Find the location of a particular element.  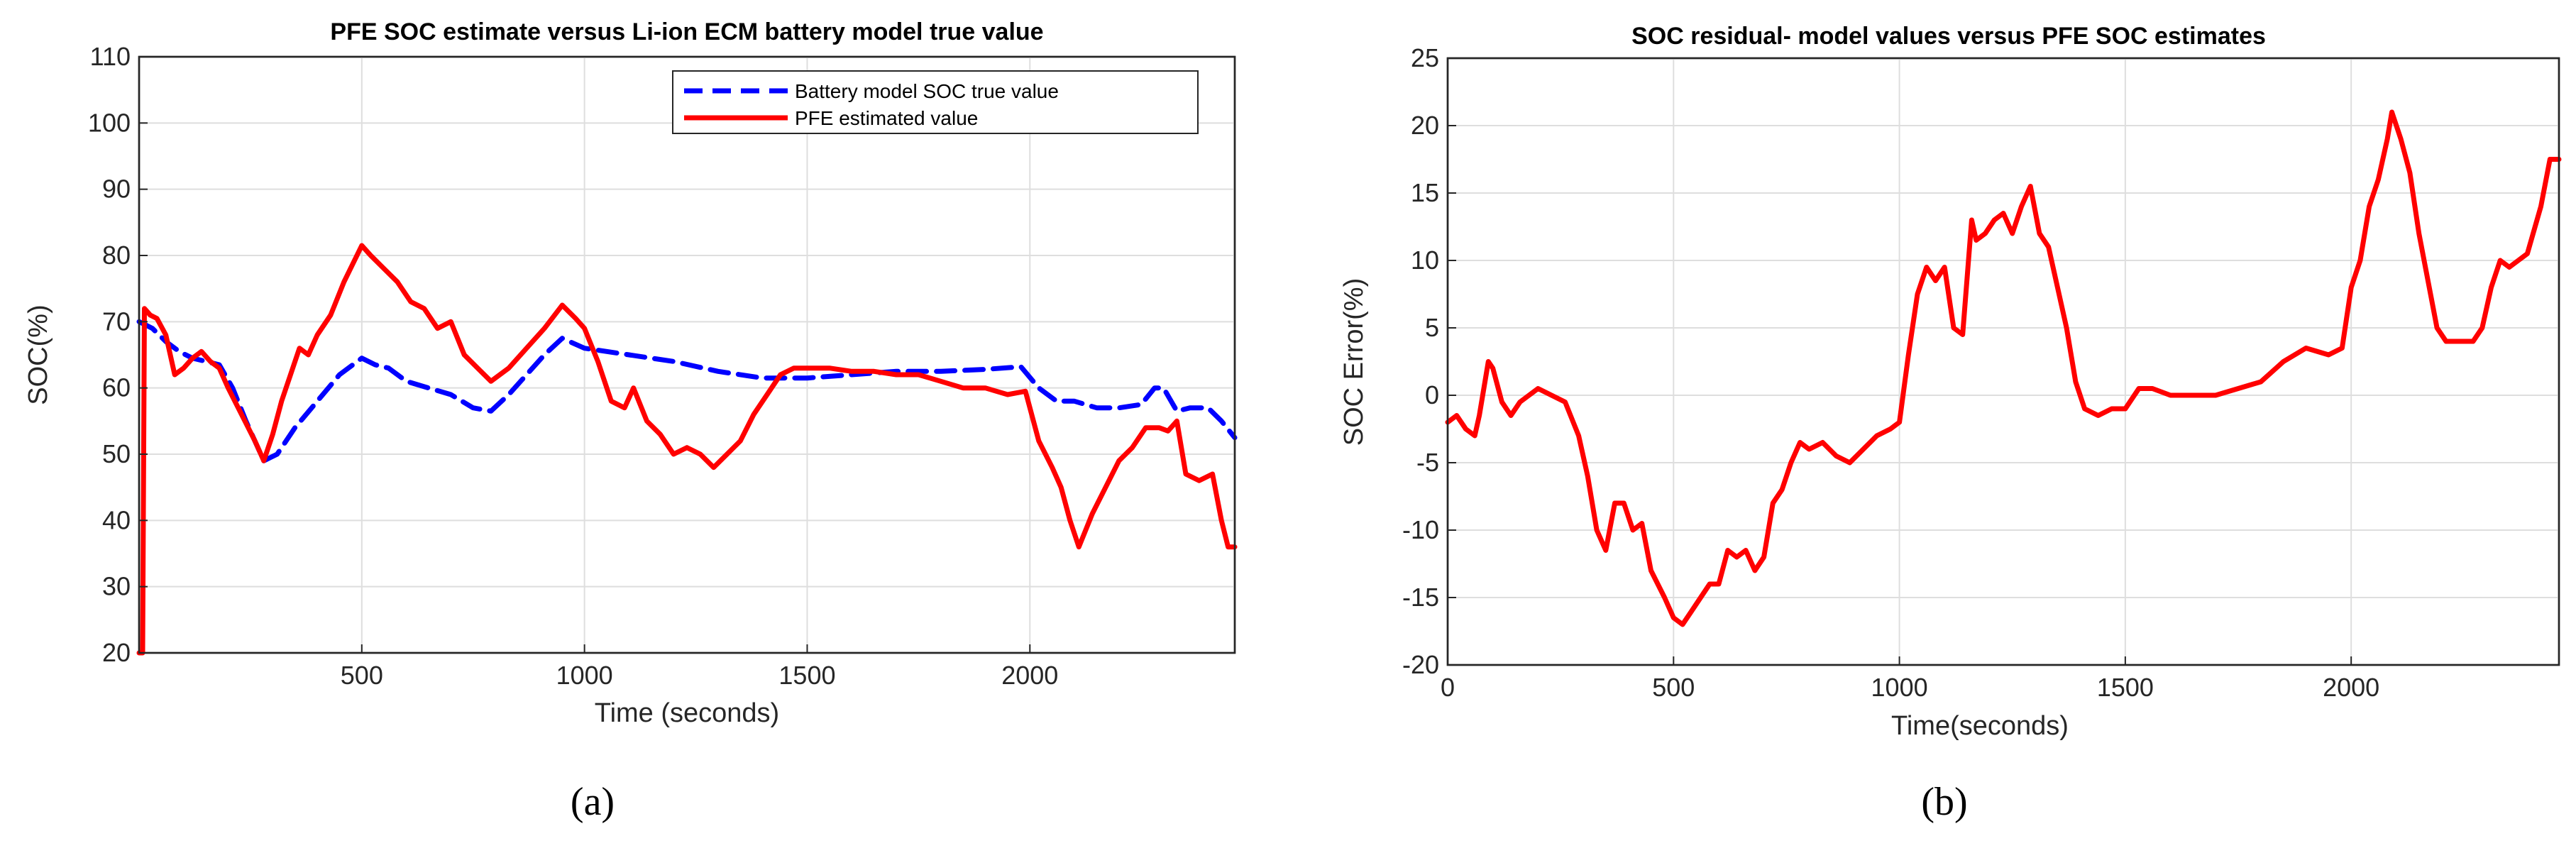

chart-a-xtick-label: 1500 is located at coordinates (806, 675).